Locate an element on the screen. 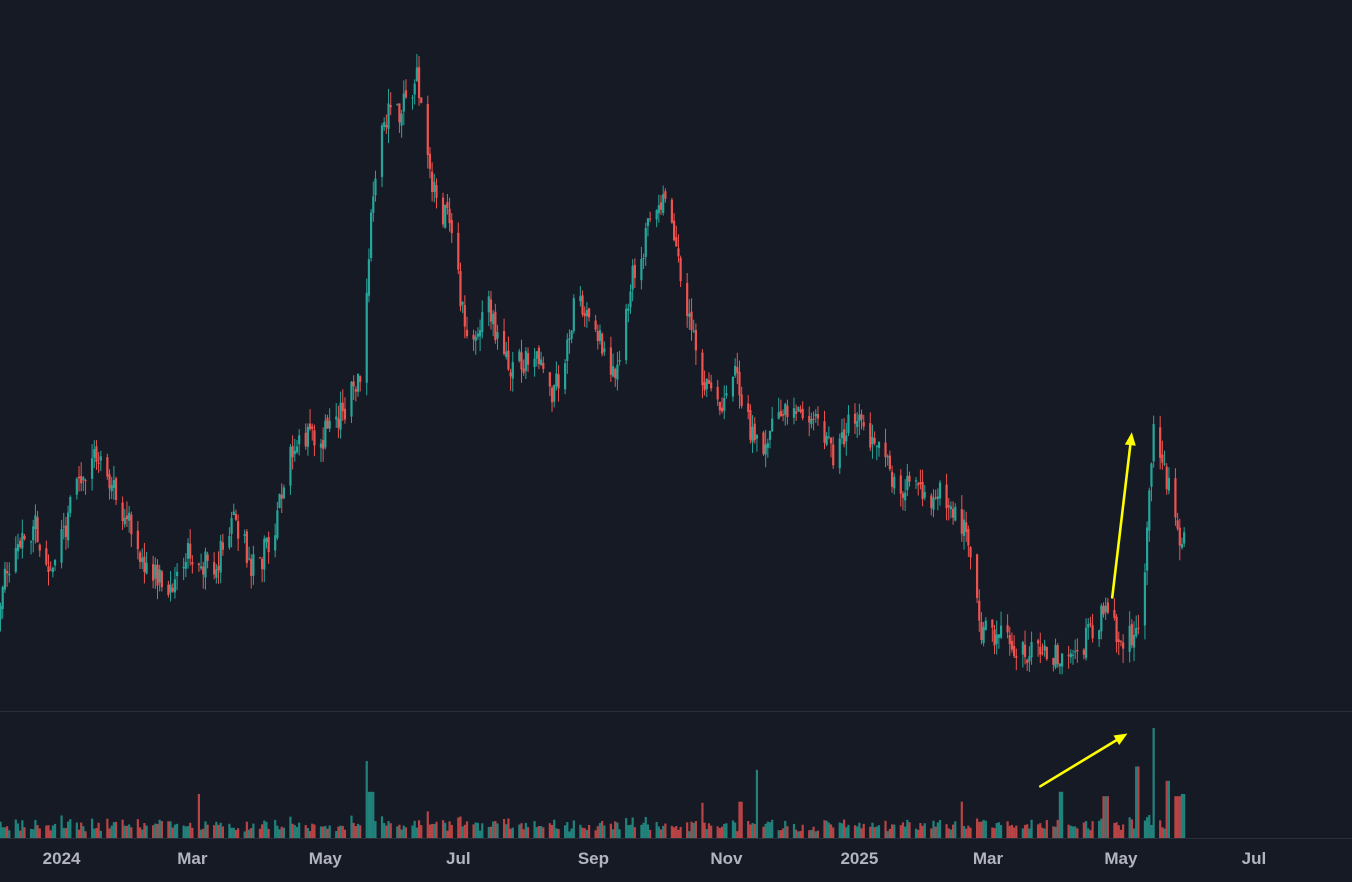  annotation-arrow-line is located at coordinates (1121, 521).